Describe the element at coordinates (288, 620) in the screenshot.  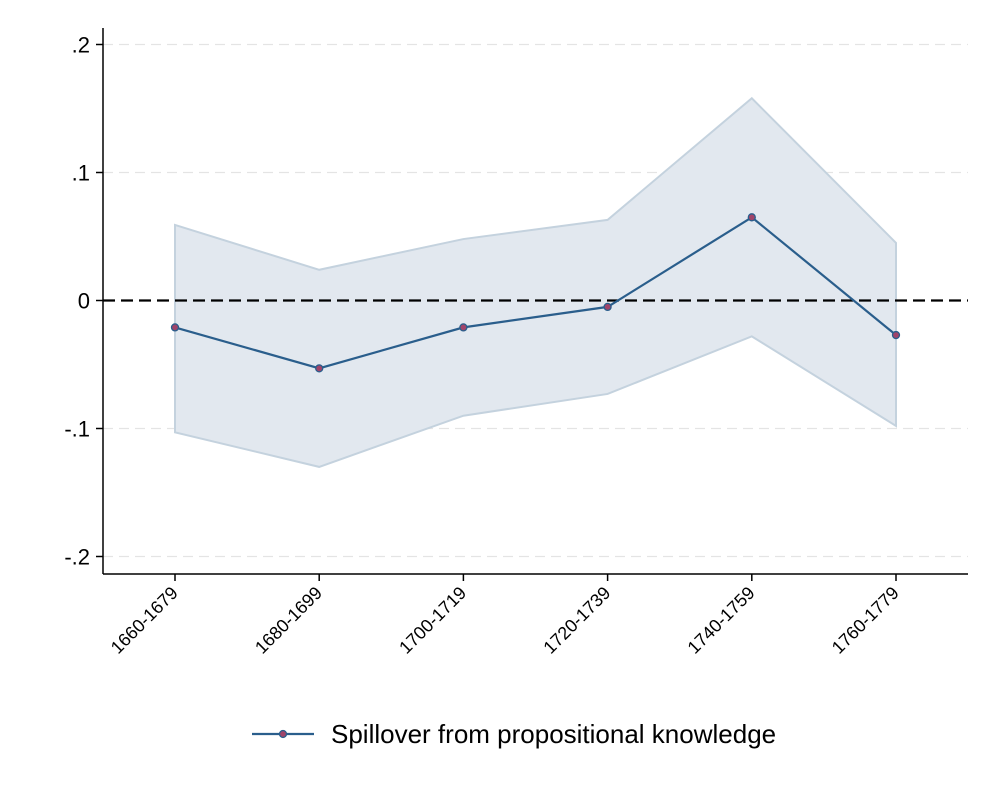
I see `x-tick-label: 1680-1699` at that location.